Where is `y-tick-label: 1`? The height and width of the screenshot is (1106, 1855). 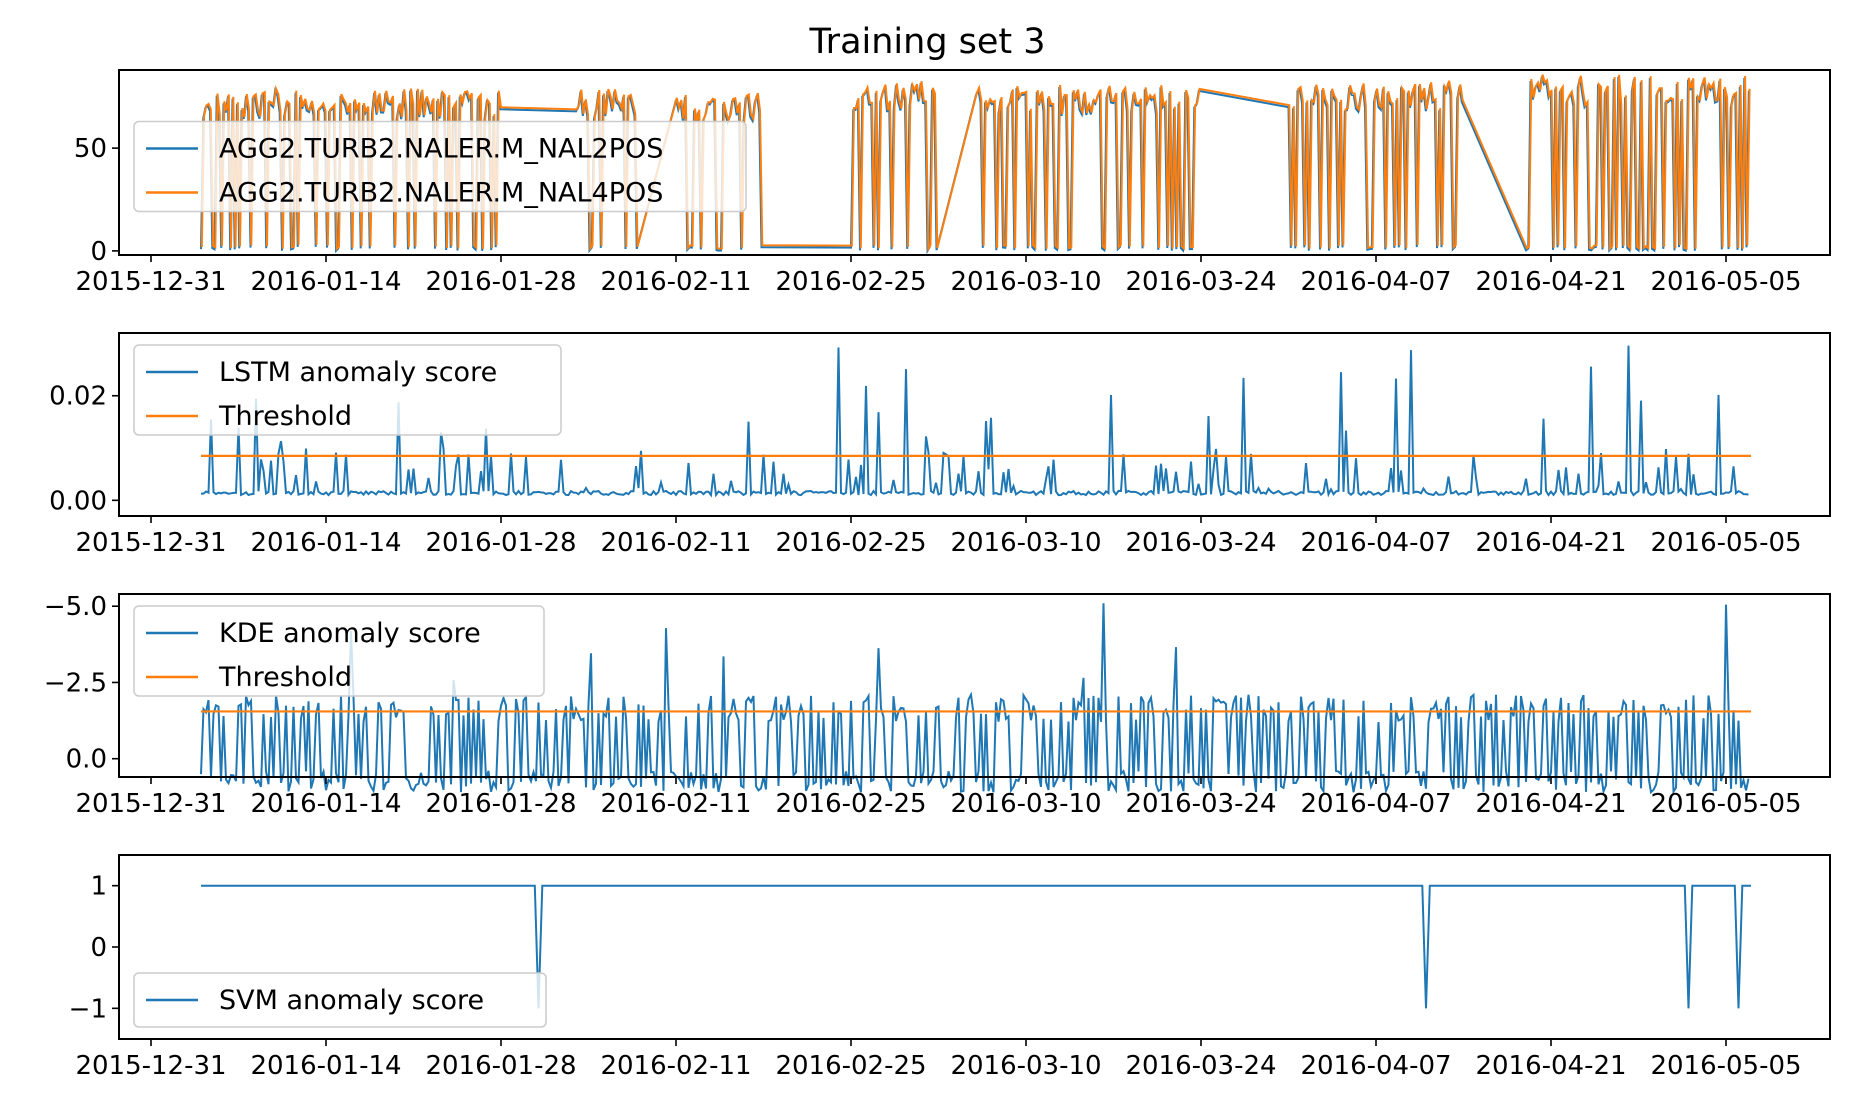 y-tick-label: 1 is located at coordinates (98, 887).